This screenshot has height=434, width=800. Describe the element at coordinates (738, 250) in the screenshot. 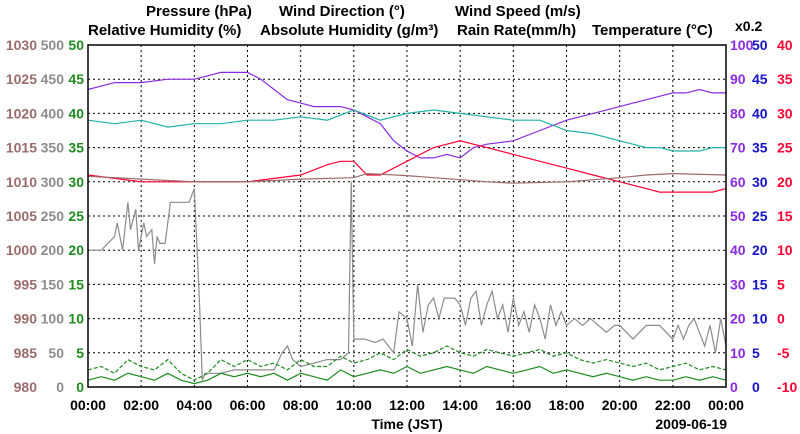

I see `ytick-relative-humidity-6: 40` at that location.